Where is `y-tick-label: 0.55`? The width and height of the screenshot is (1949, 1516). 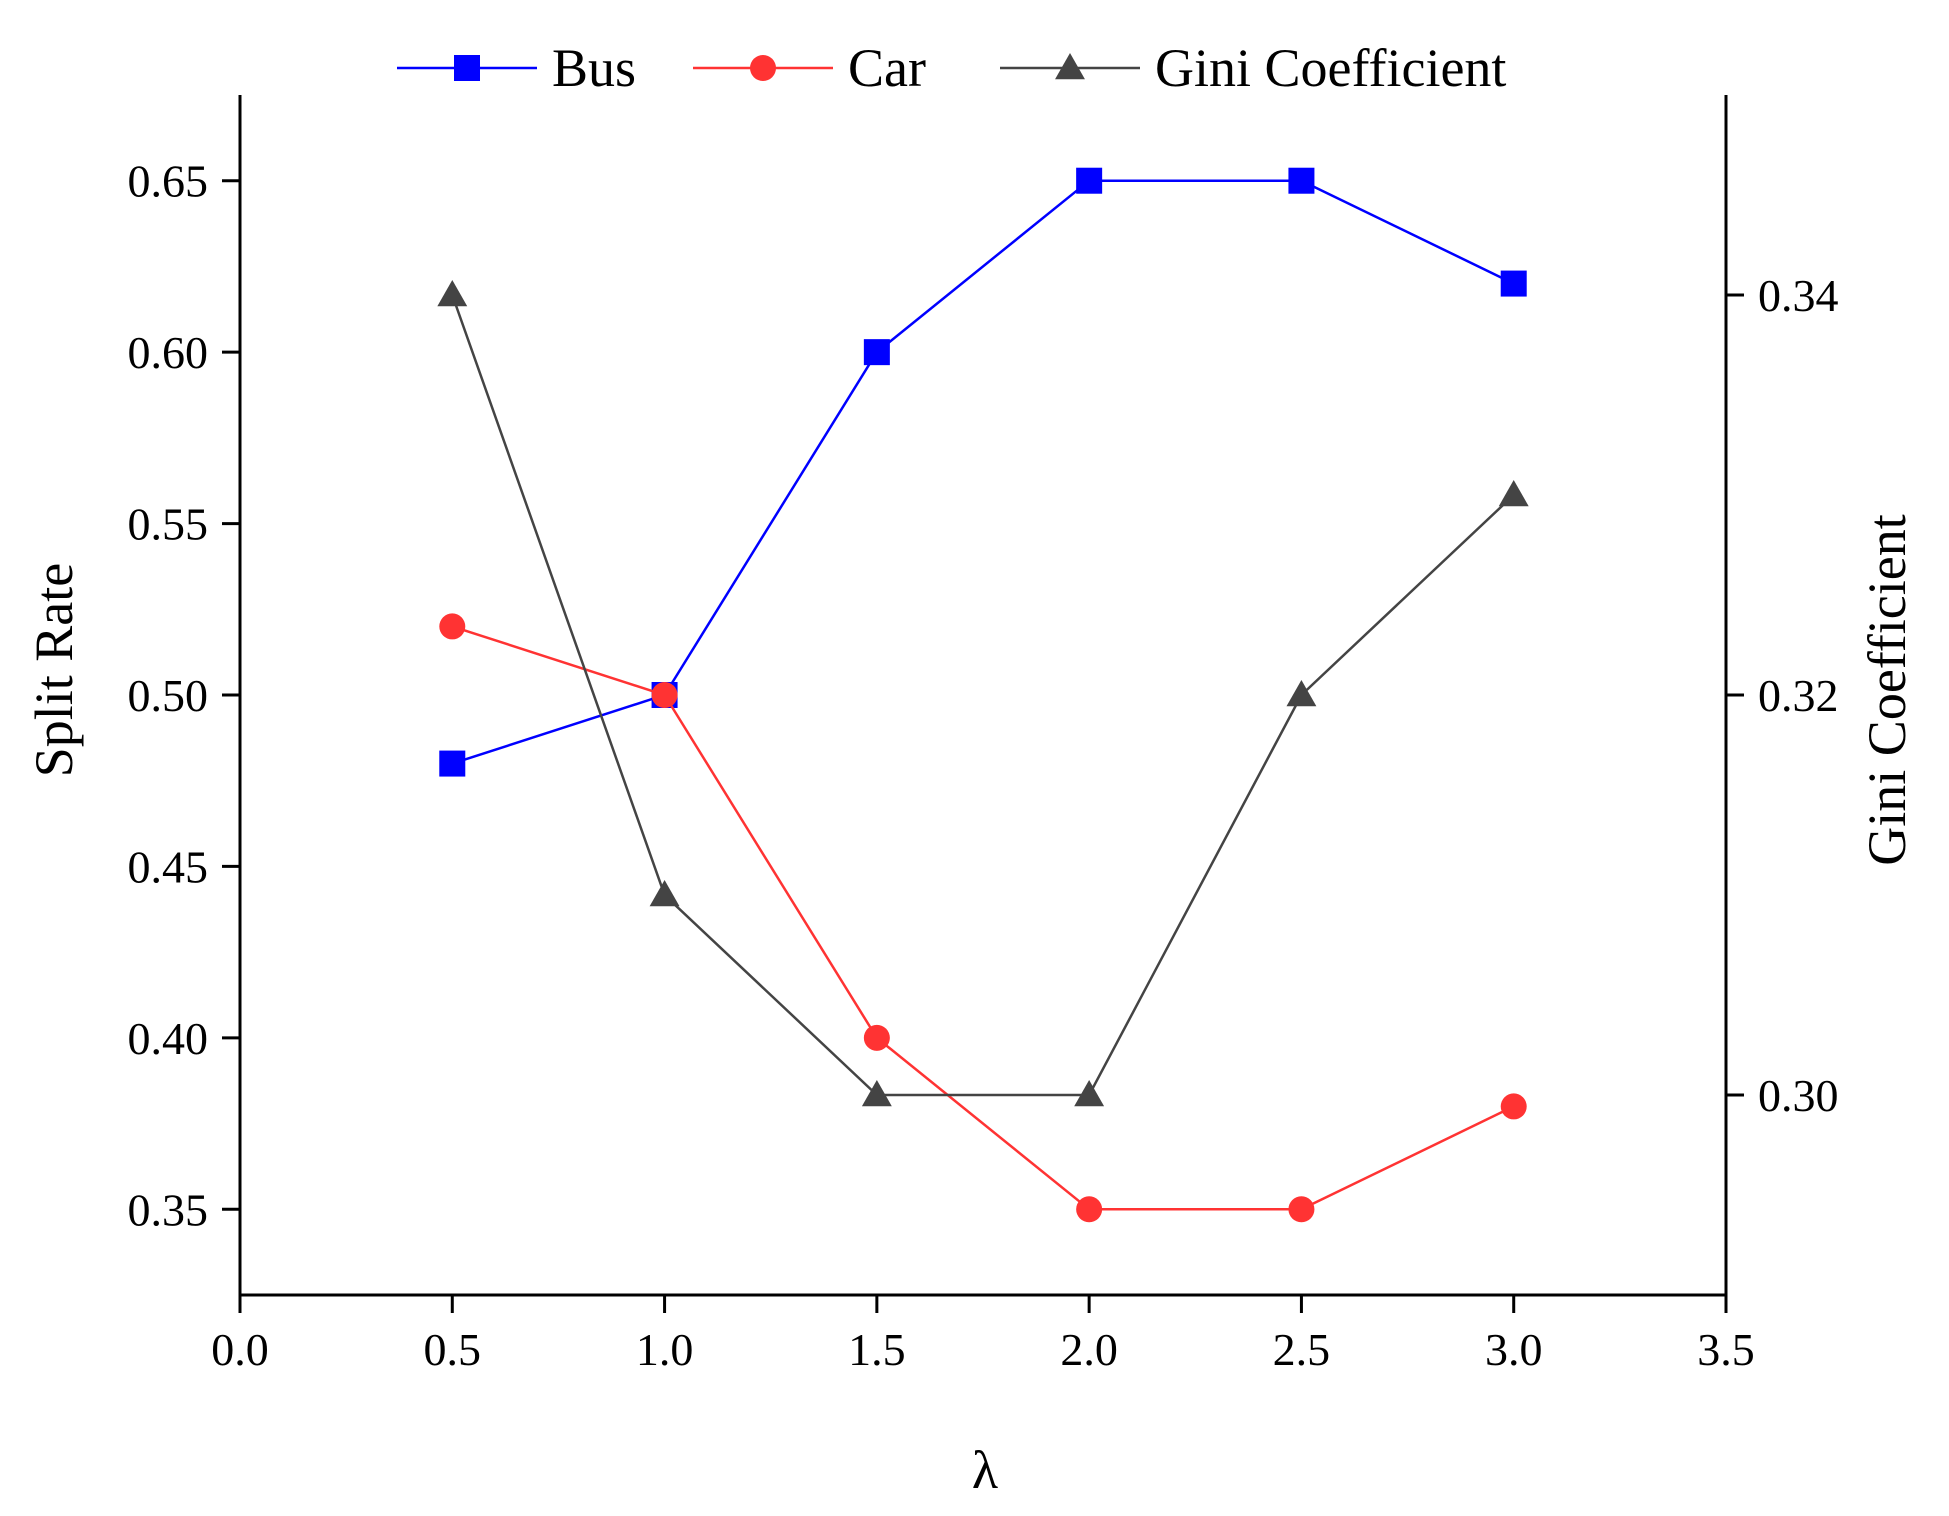 y-tick-label: 0.55 is located at coordinates (168, 524).